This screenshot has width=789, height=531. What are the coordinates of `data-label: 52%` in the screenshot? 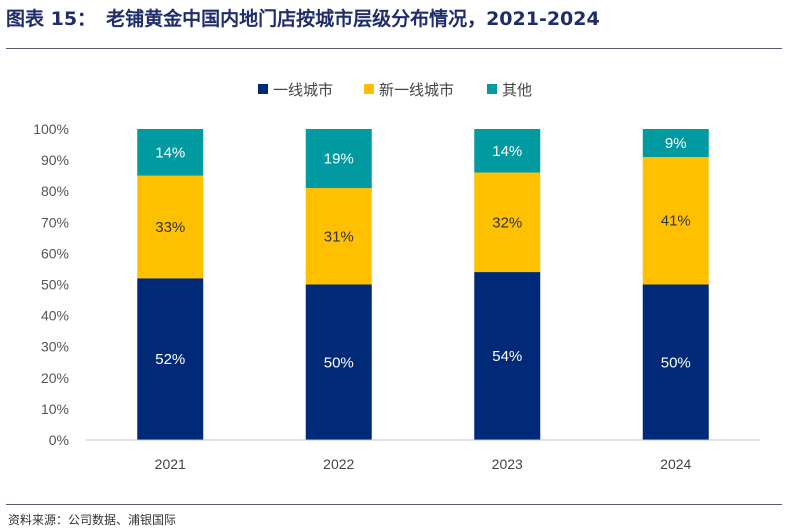 It's located at (170, 359).